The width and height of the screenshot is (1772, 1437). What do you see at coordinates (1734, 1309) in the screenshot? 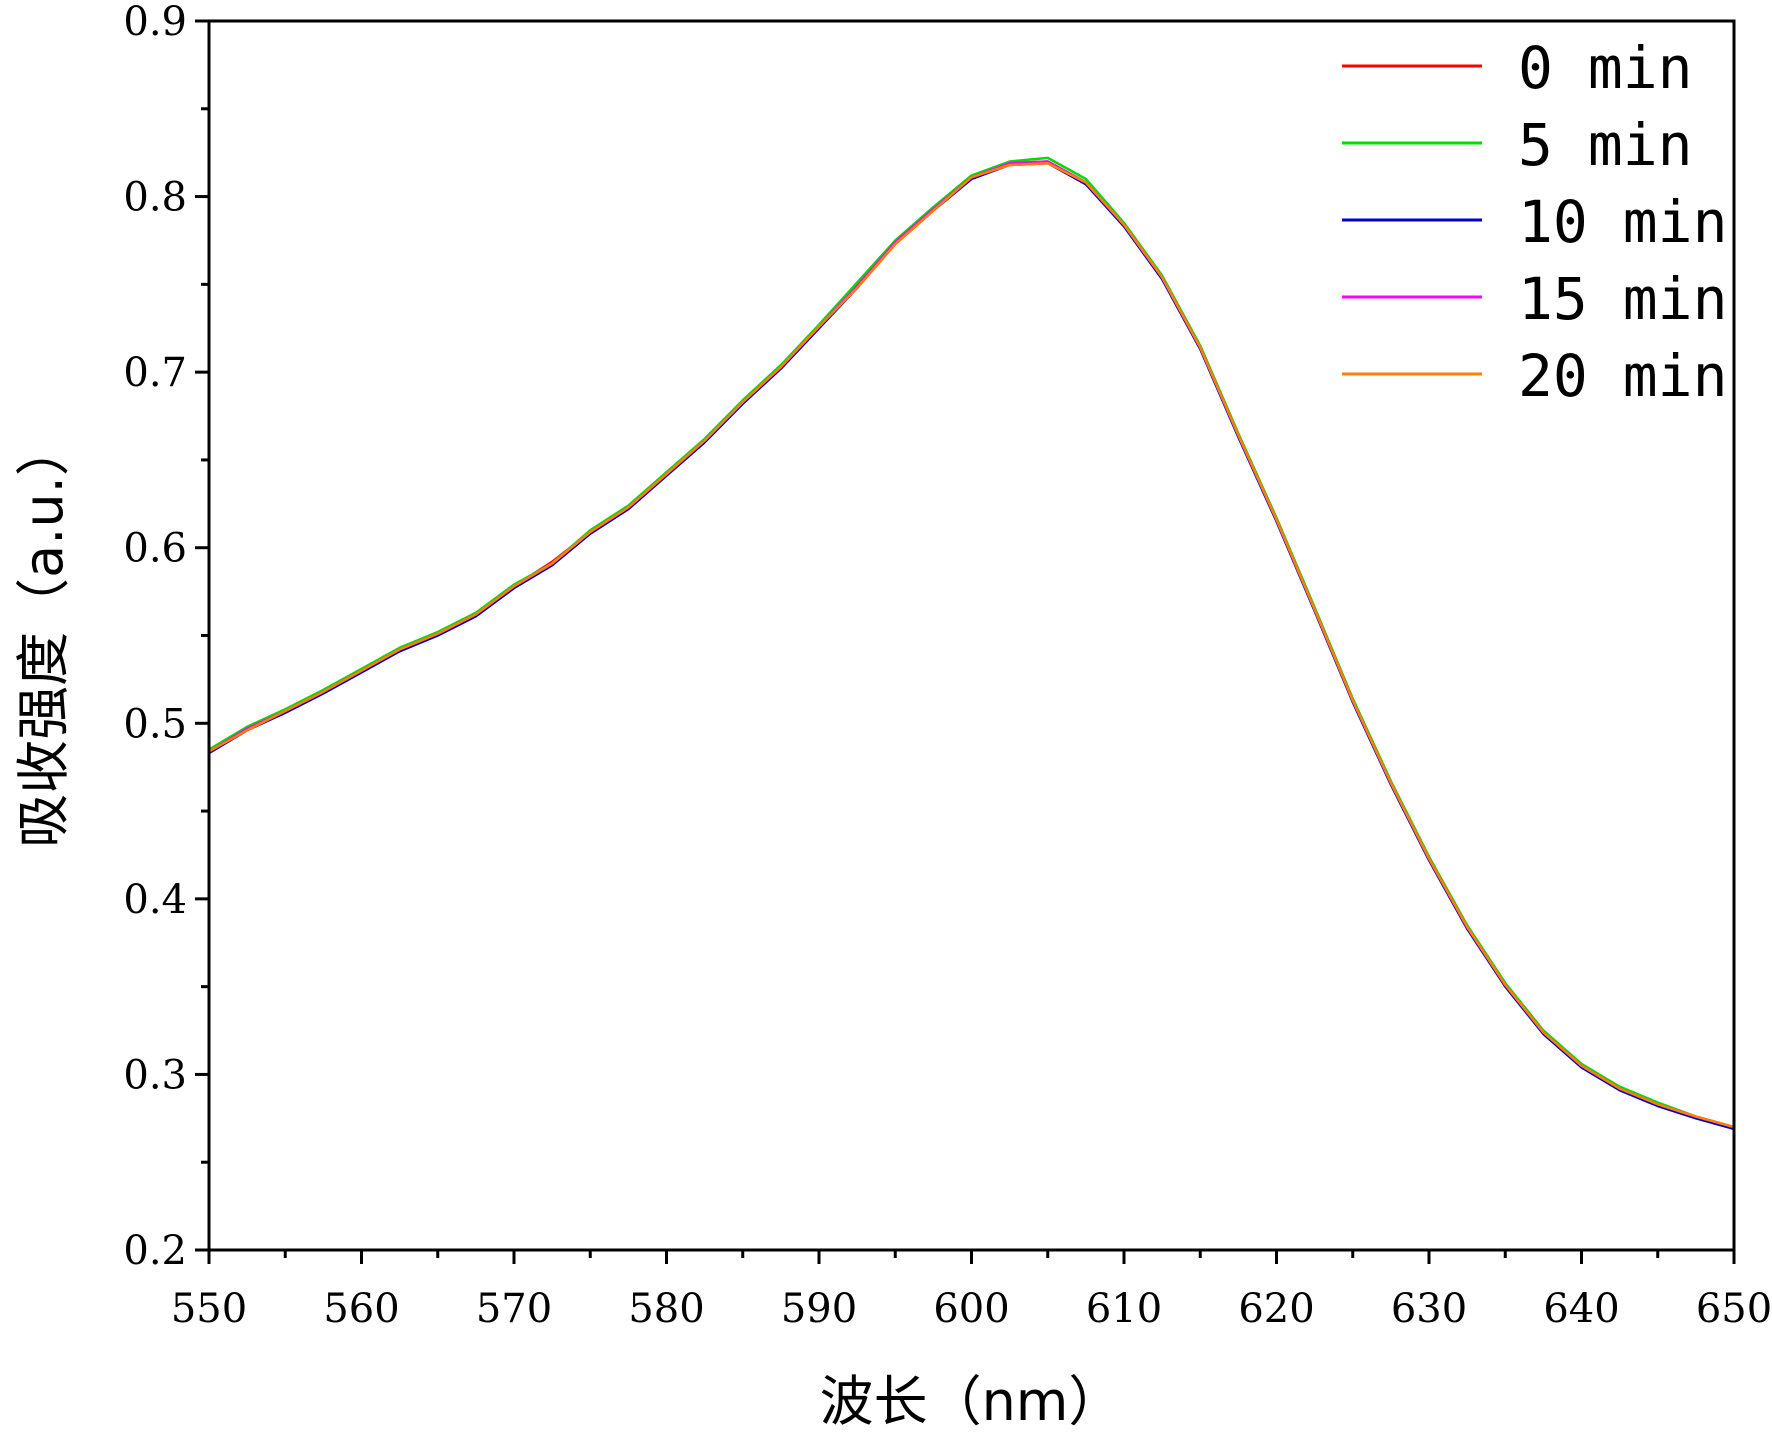
I see `x-tick-label: 650` at bounding box center [1734, 1309].